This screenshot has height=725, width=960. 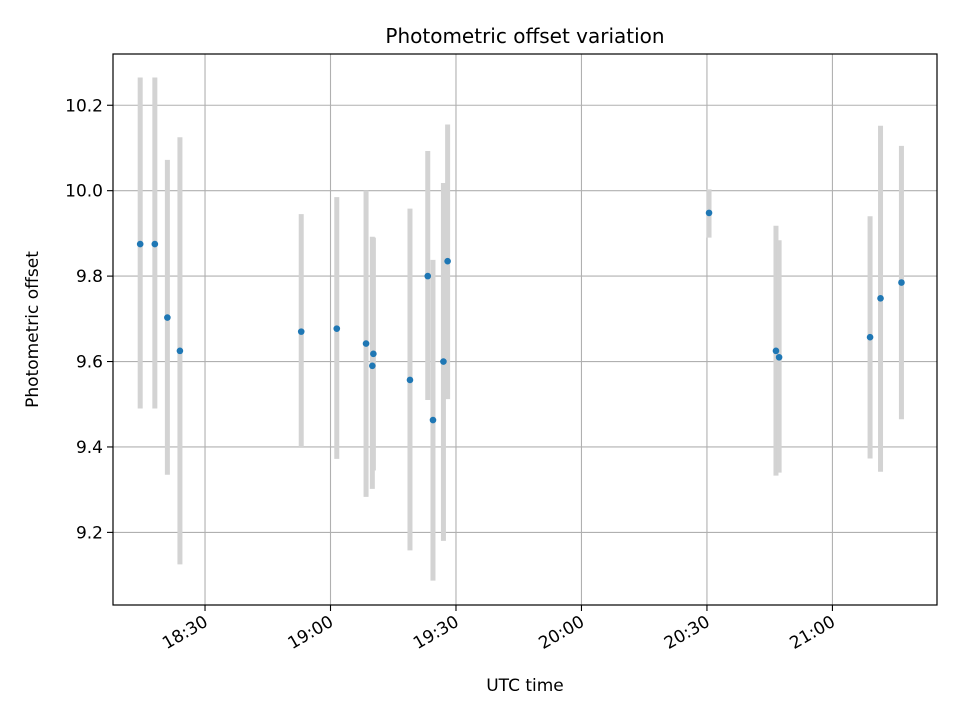 What do you see at coordinates (562, 633) in the screenshot?
I see `x-tick-label: 20:00` at bounding box center [562, 633].